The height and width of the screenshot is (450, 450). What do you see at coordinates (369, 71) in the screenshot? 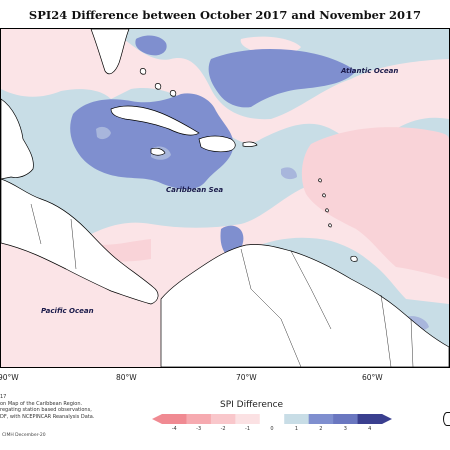
I see `atlantic-ocean-label: Atlantic Ocean` at bounding box center [369, 71].